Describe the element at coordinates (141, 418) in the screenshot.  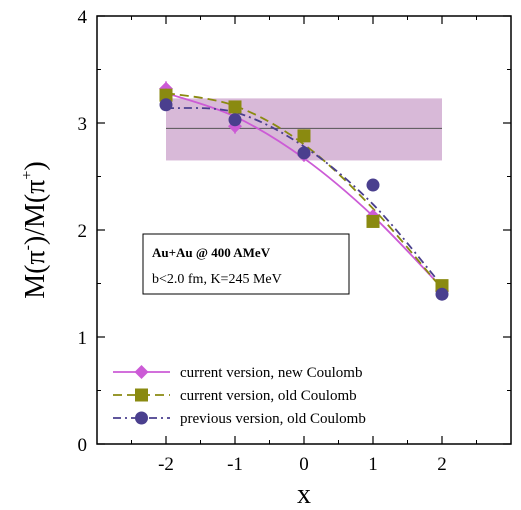
I see `legend-marker-previous-version` at that location.